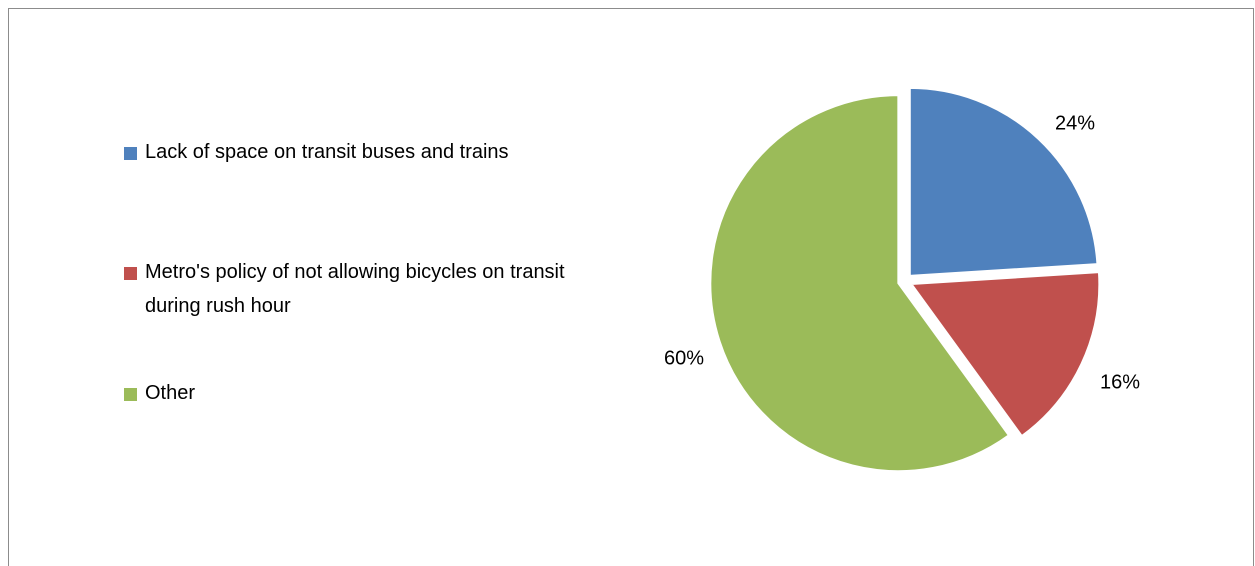 Image resolution: width=1255 pixels, height=566 pixels. Describe the element at coordinates (1075, 123) in the screenshot. I see `data-label-lack-of-space: 24%` at that location.